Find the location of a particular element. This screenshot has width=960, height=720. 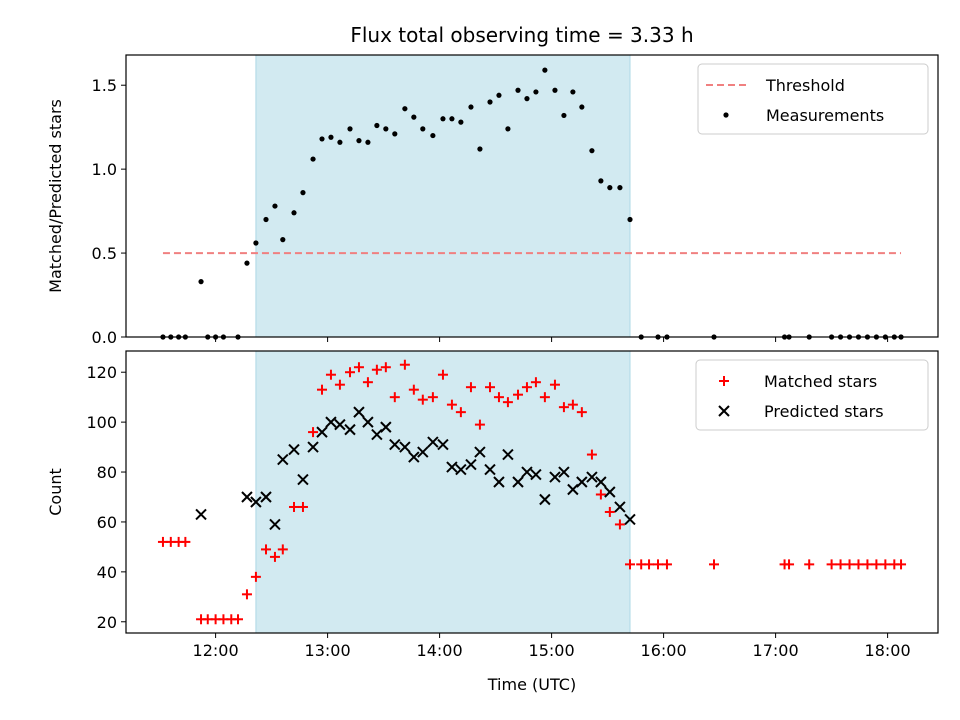

x-tick-label: 15:00 is located at coordinates (552, 650).